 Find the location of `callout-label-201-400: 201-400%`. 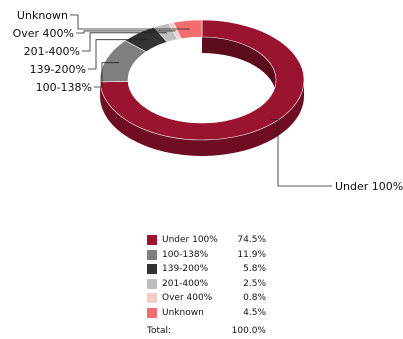

callout-label-201-400: 201-400% is located at coordinates (52, 51).